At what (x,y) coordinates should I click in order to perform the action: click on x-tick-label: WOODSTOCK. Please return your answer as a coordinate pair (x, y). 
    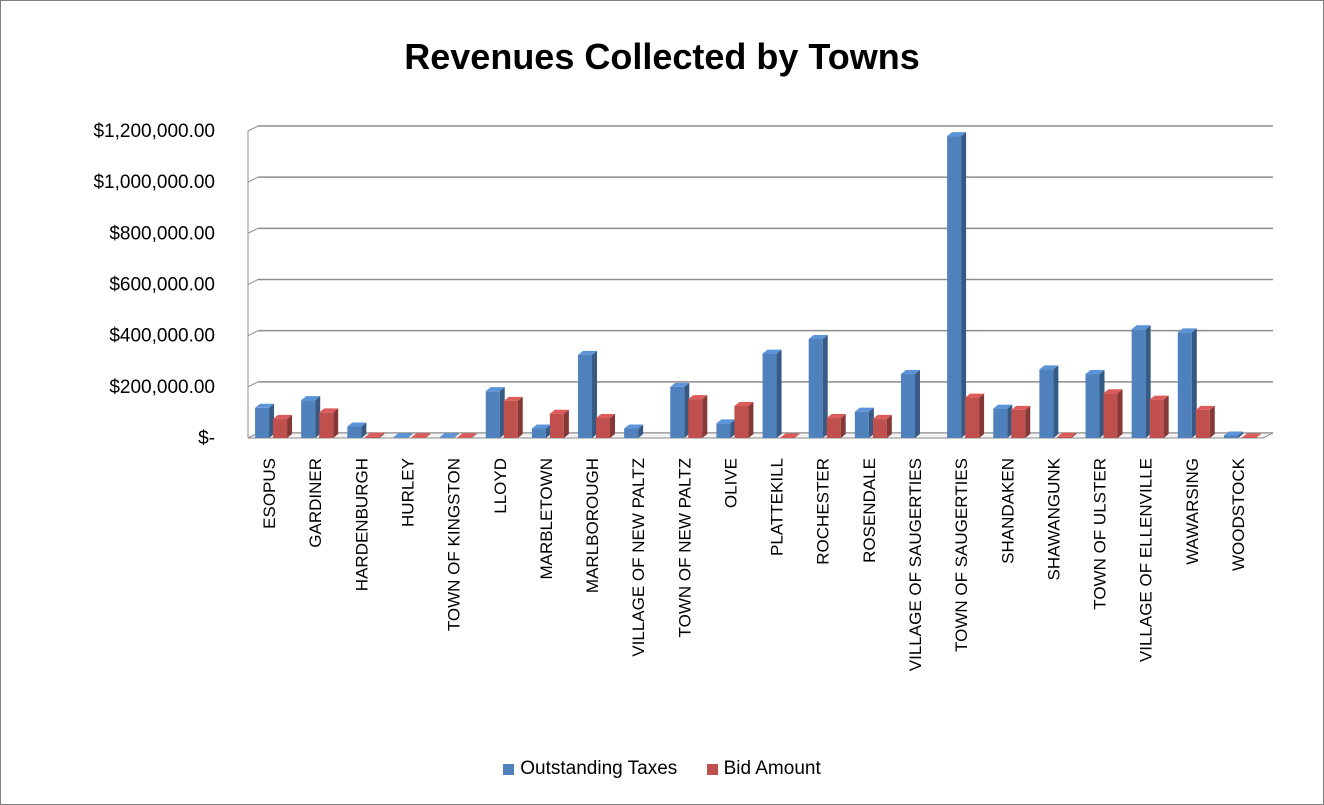
    Looking at the image, I should click on (1238, 514).